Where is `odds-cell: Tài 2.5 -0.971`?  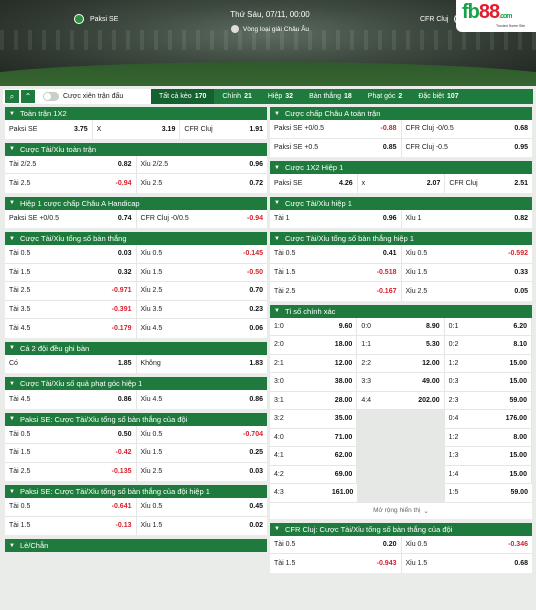
odds-cell: Tài 2.5 -0.971 is located at coordinates (71, 291).